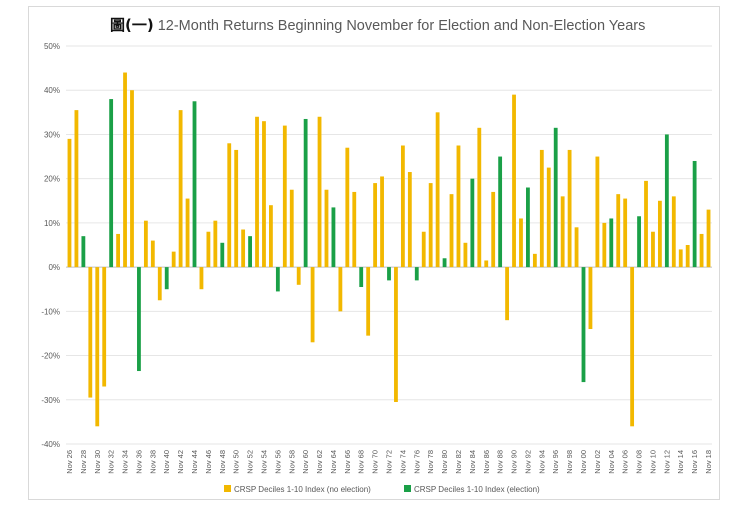 The height and width of the screenshot is (506, 740). I want to click on y-tick-label: -20%, so click(50, 356).